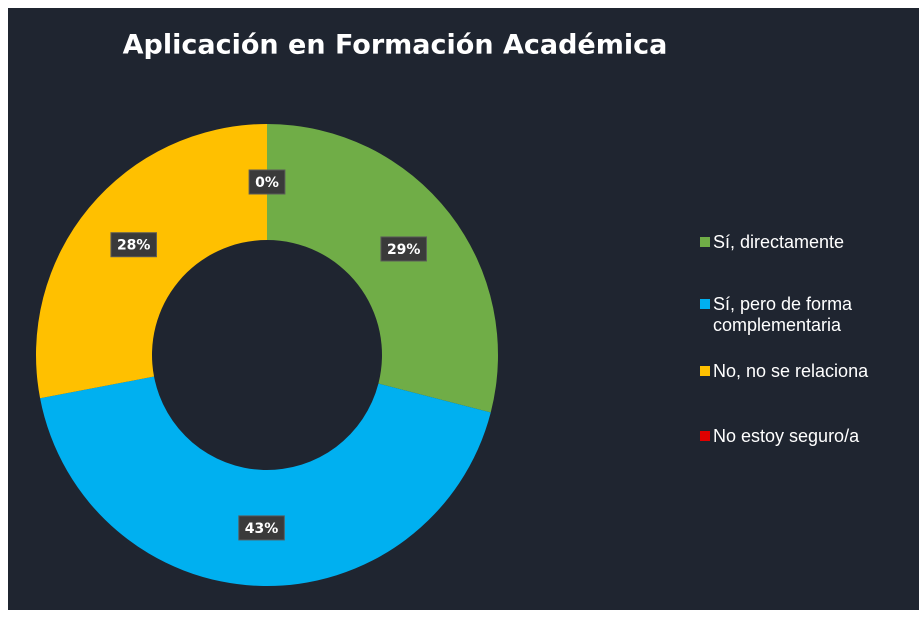 The height and width of the screenshot is (618, 919). I want to click on legend-label: No estoy seguro/a, so click(786, 436).